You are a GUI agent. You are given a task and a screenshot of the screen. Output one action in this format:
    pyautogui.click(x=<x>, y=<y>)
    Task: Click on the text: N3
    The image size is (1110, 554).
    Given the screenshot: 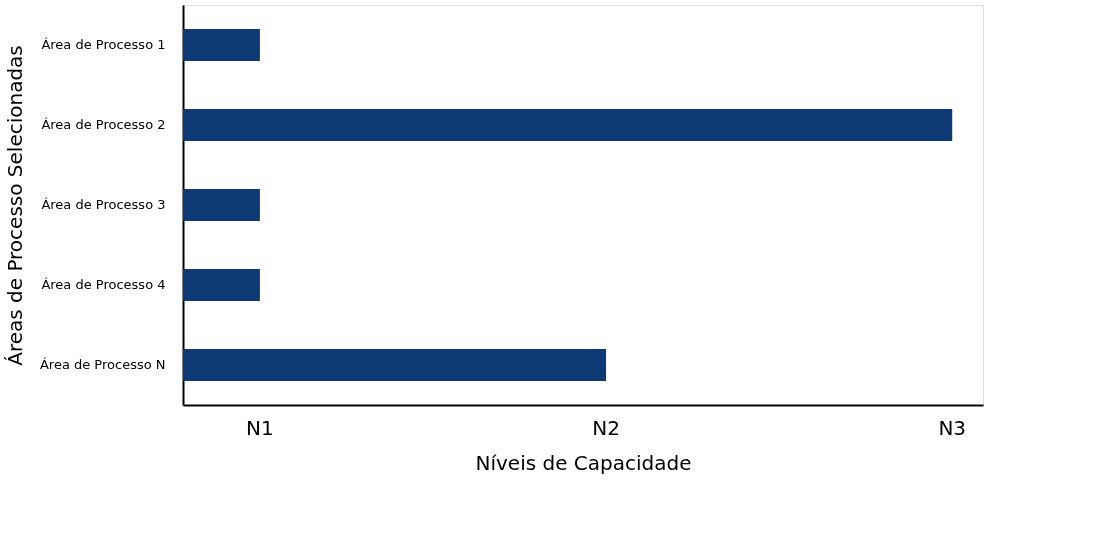 What is the action you would take?
    pyautogui.click(x=952, y=428)
    